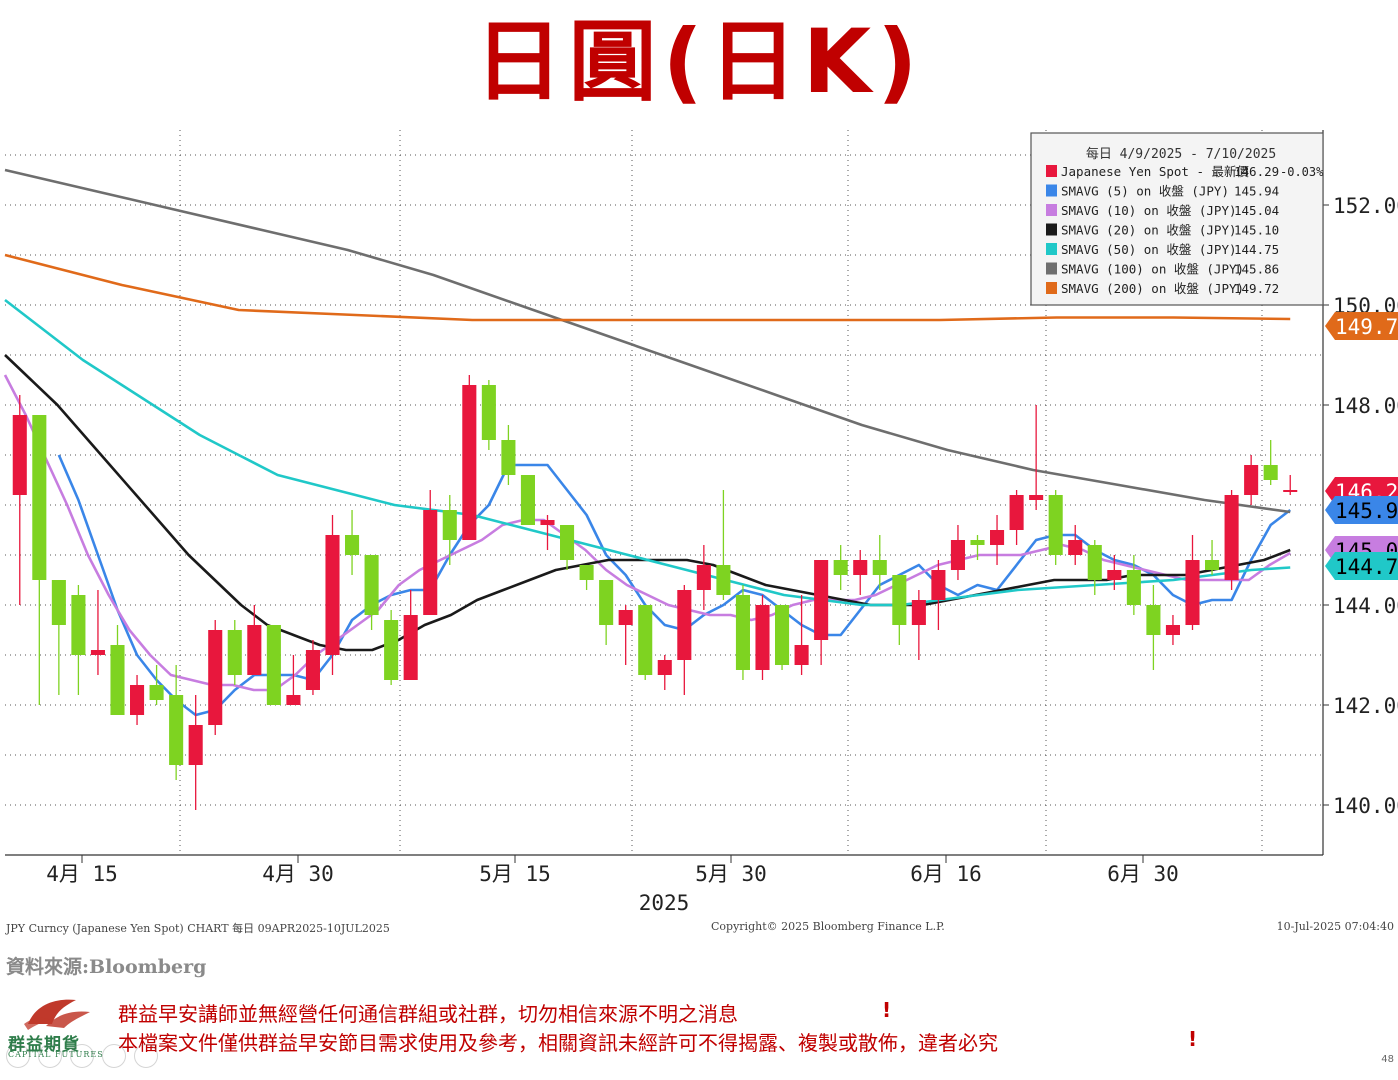  Describe the element at coordinates (146, 1056) in the screenshot. I see `more-options-icon` at that location.